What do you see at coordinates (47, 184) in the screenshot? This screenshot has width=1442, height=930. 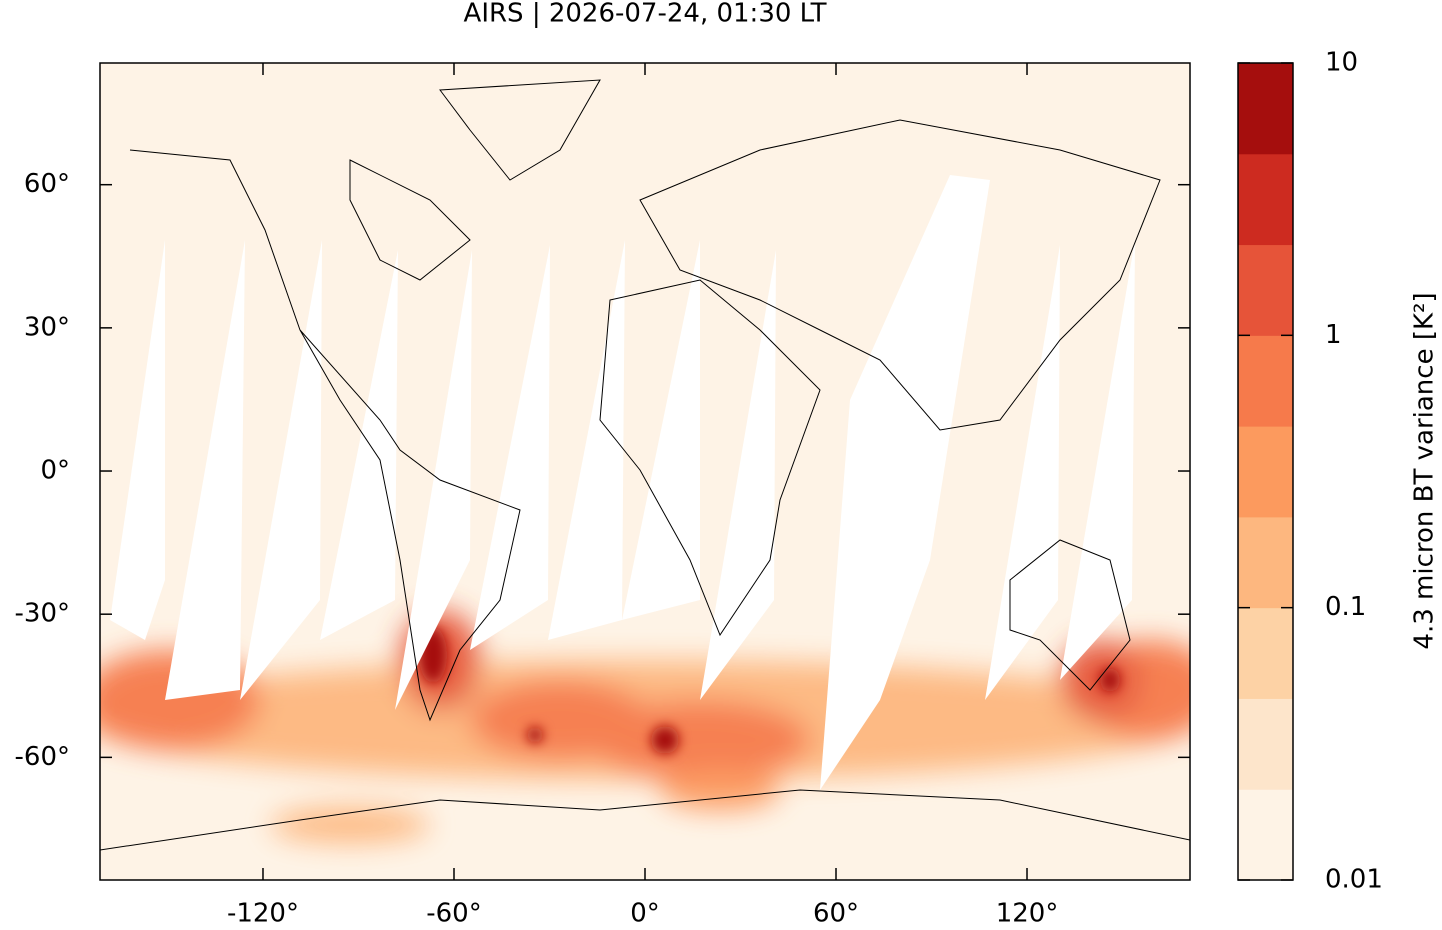 I see `y-tick-label: 60°` at bounding box center [47, 184].